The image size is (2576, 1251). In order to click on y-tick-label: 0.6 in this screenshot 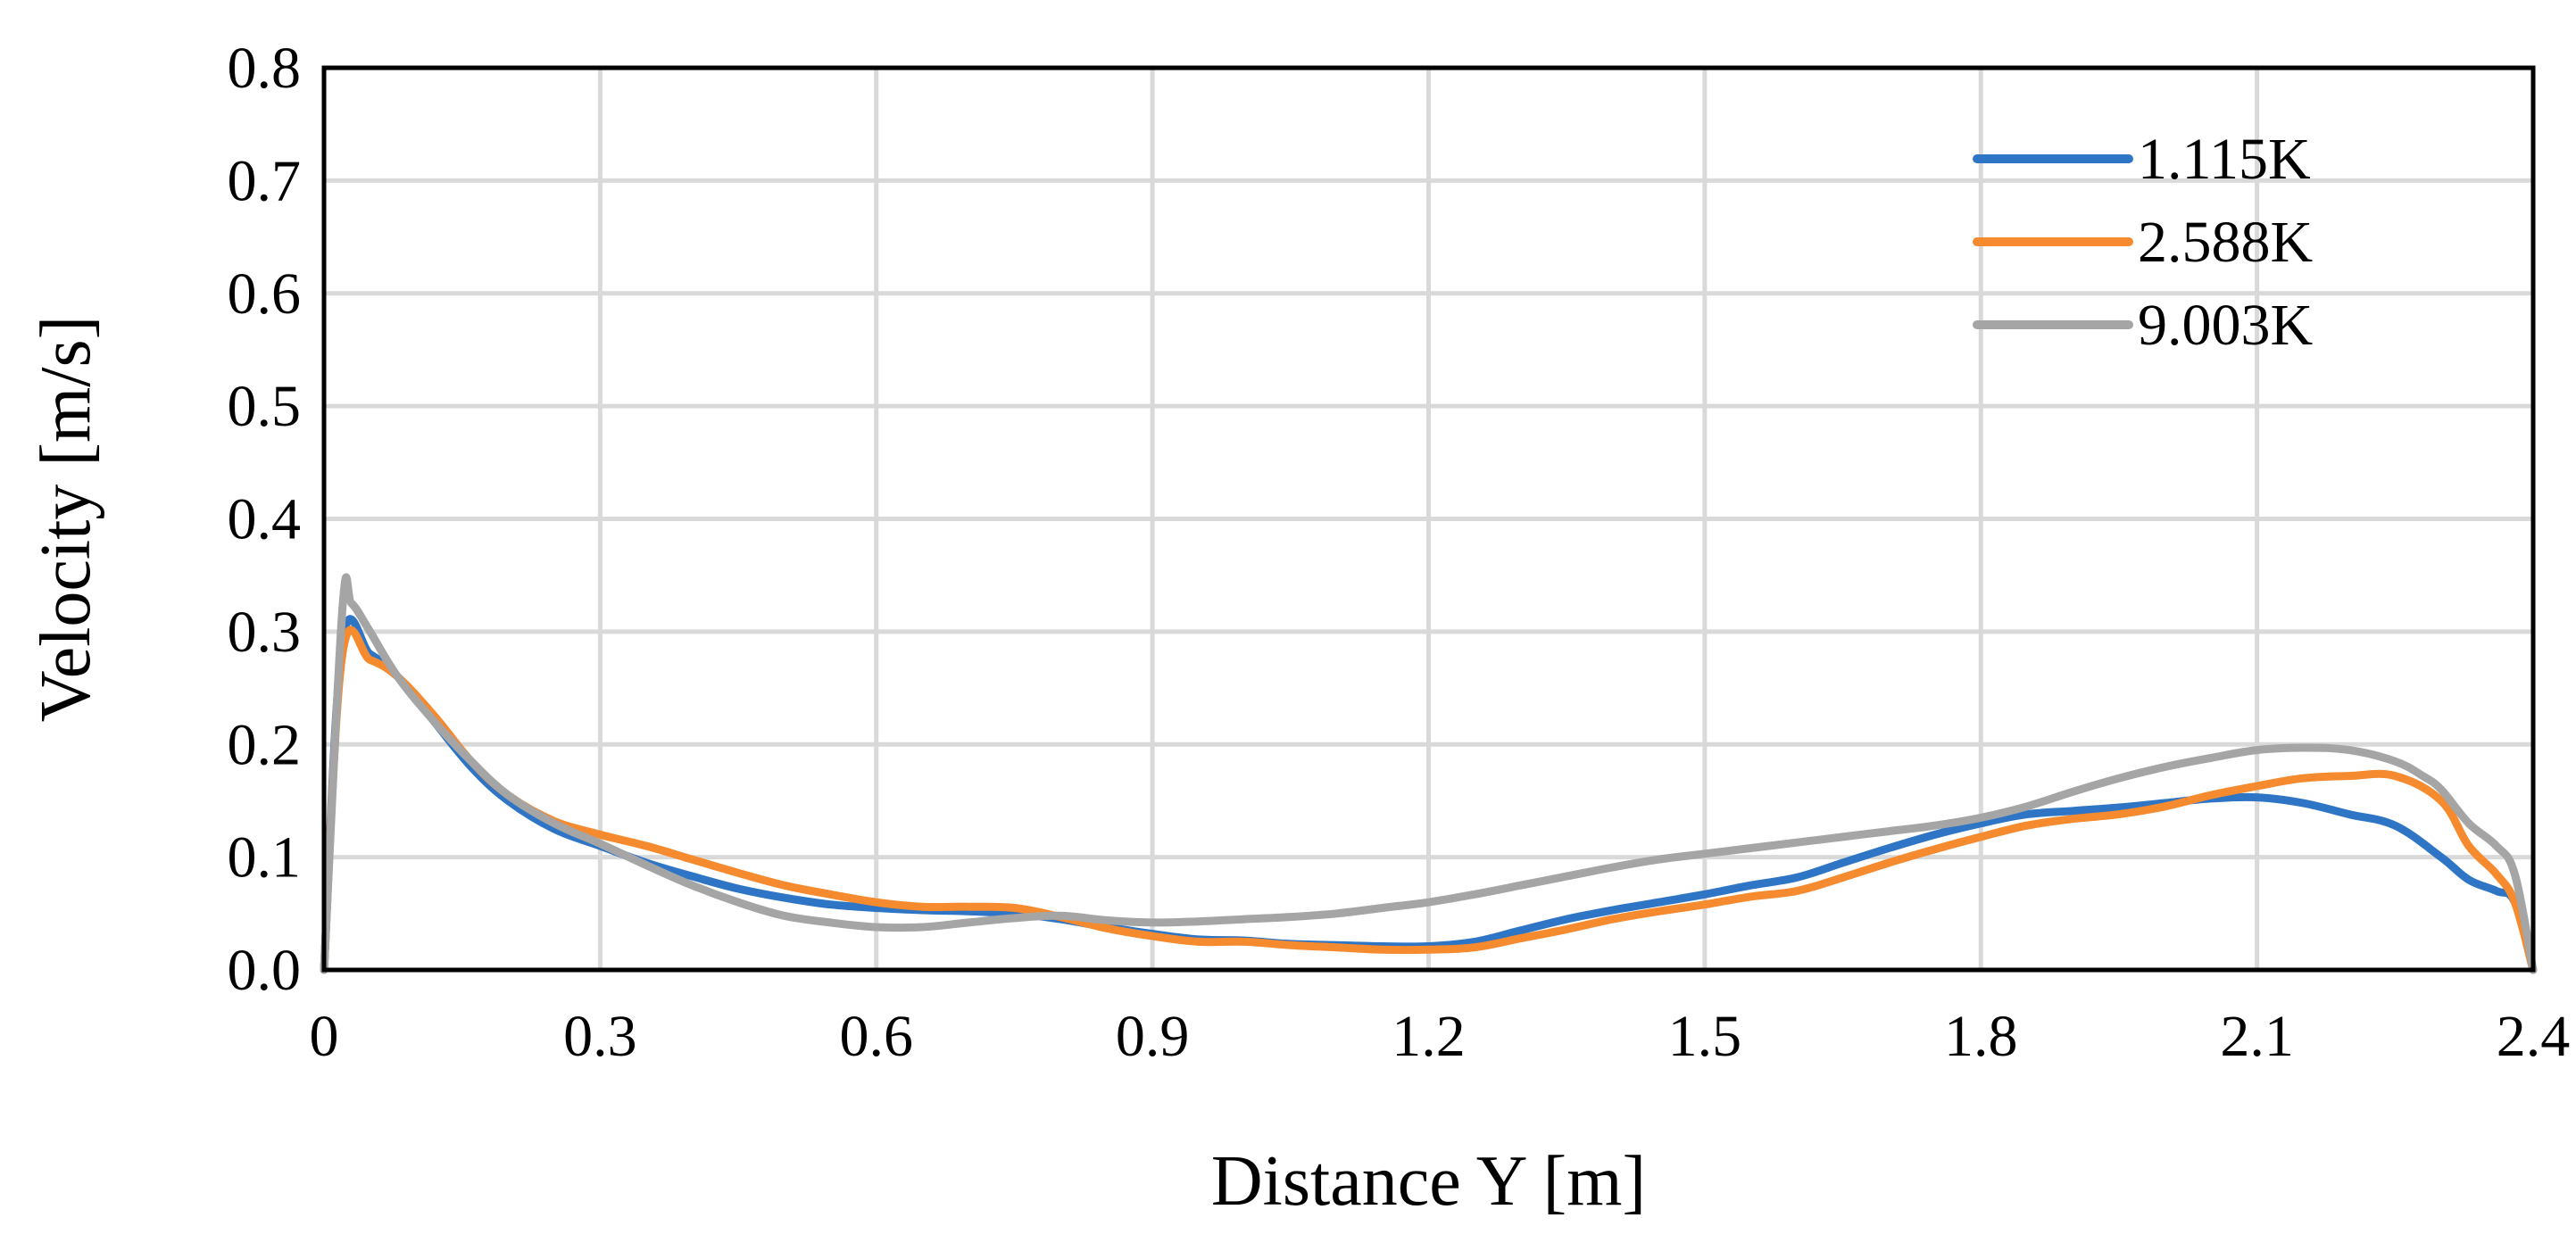, I will do `click(265, 294)`.